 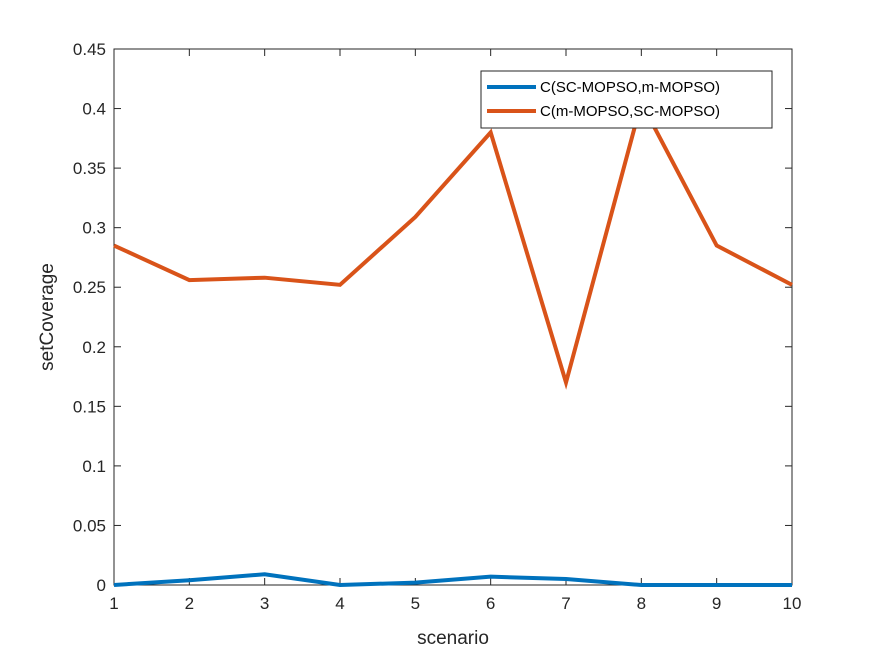 I want to click on x-tick-label: 7, so click(x=565, y=603).